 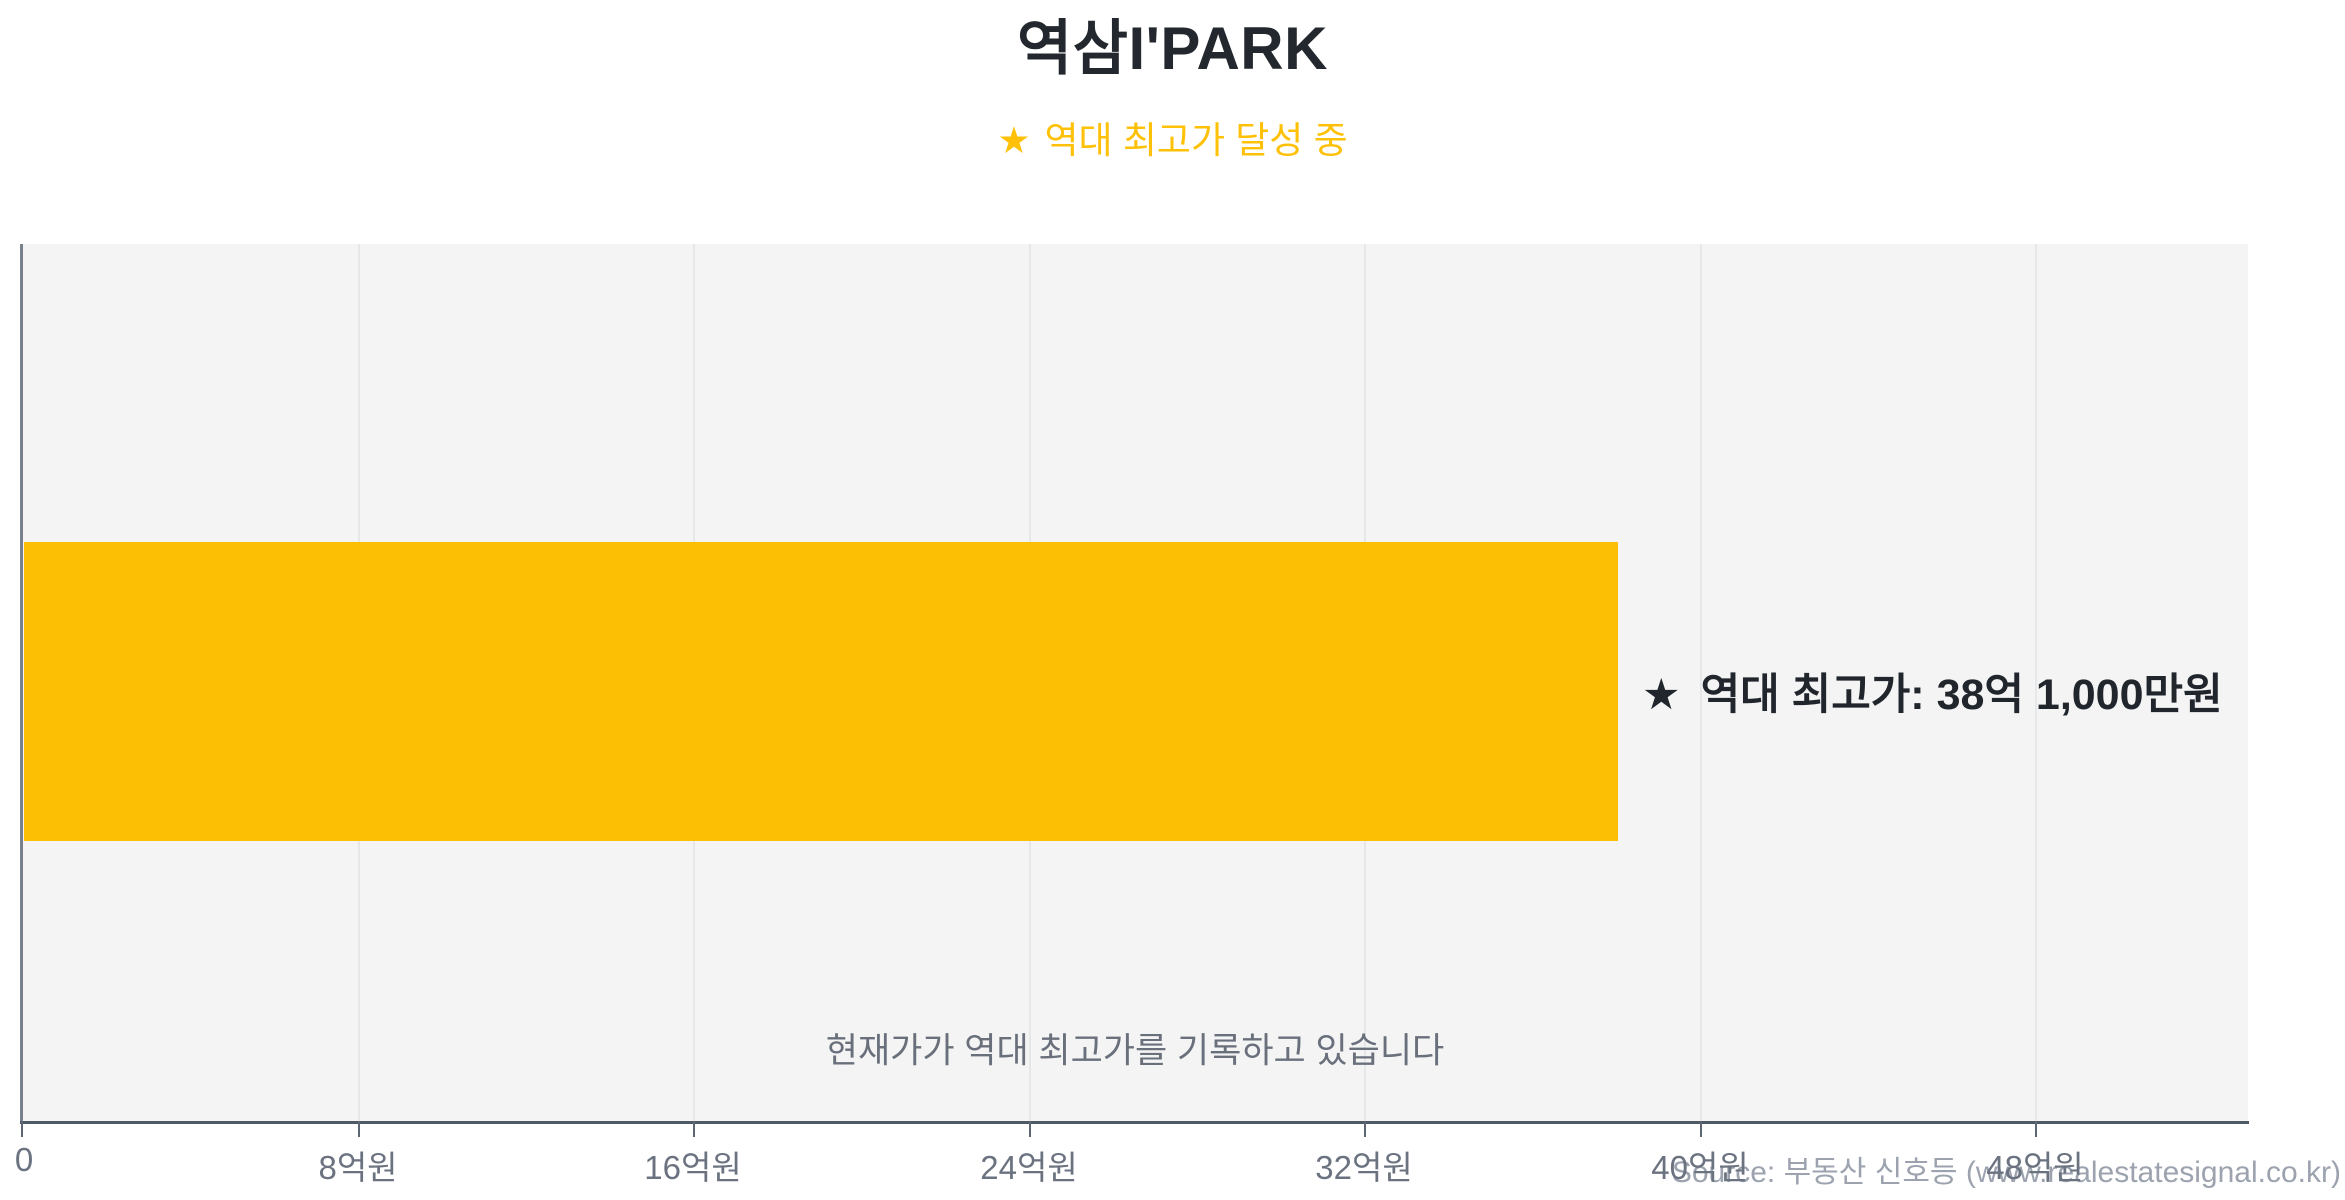 What do you see at coordinates (1700, 1167) in the screenshot?
I see `x-tick-label: 40억원` at bounding box center [1700, 1167].